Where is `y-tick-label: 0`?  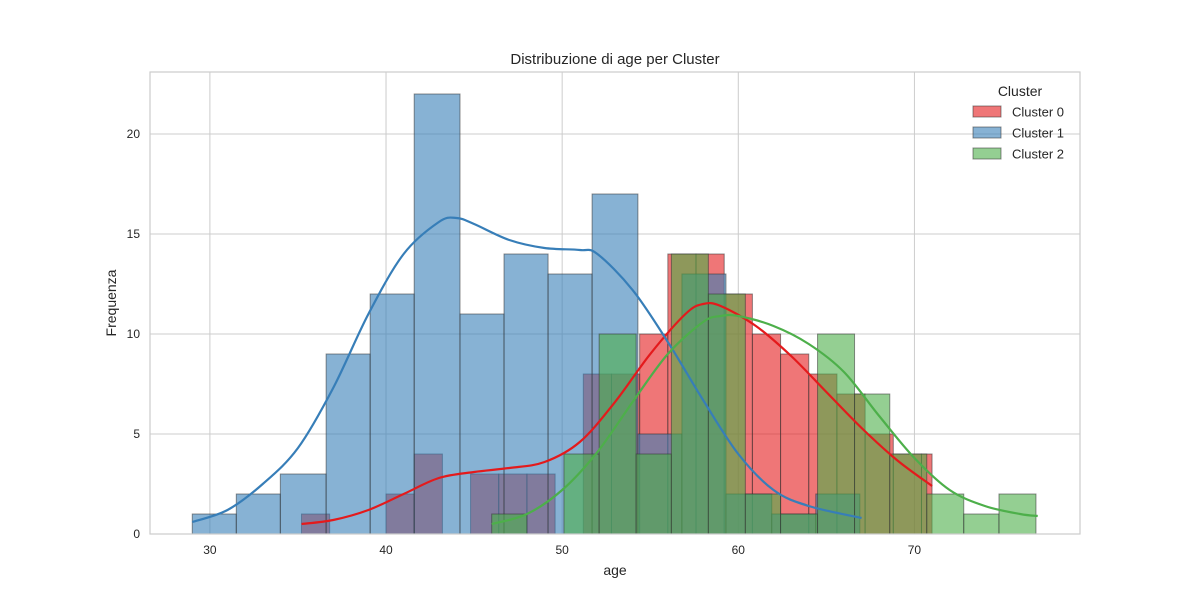
y-tick-label: 0 is located at coordinates (136, 534).